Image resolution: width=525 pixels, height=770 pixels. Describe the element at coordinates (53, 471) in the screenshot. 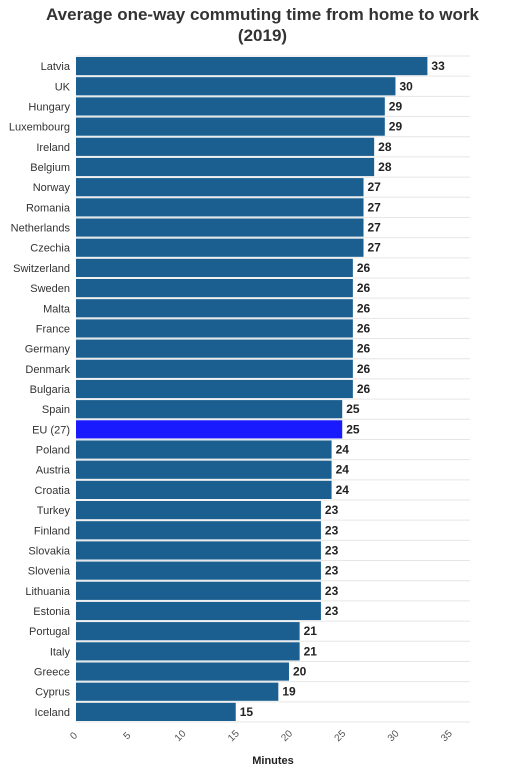

I see `category-label: Austria` at that location.